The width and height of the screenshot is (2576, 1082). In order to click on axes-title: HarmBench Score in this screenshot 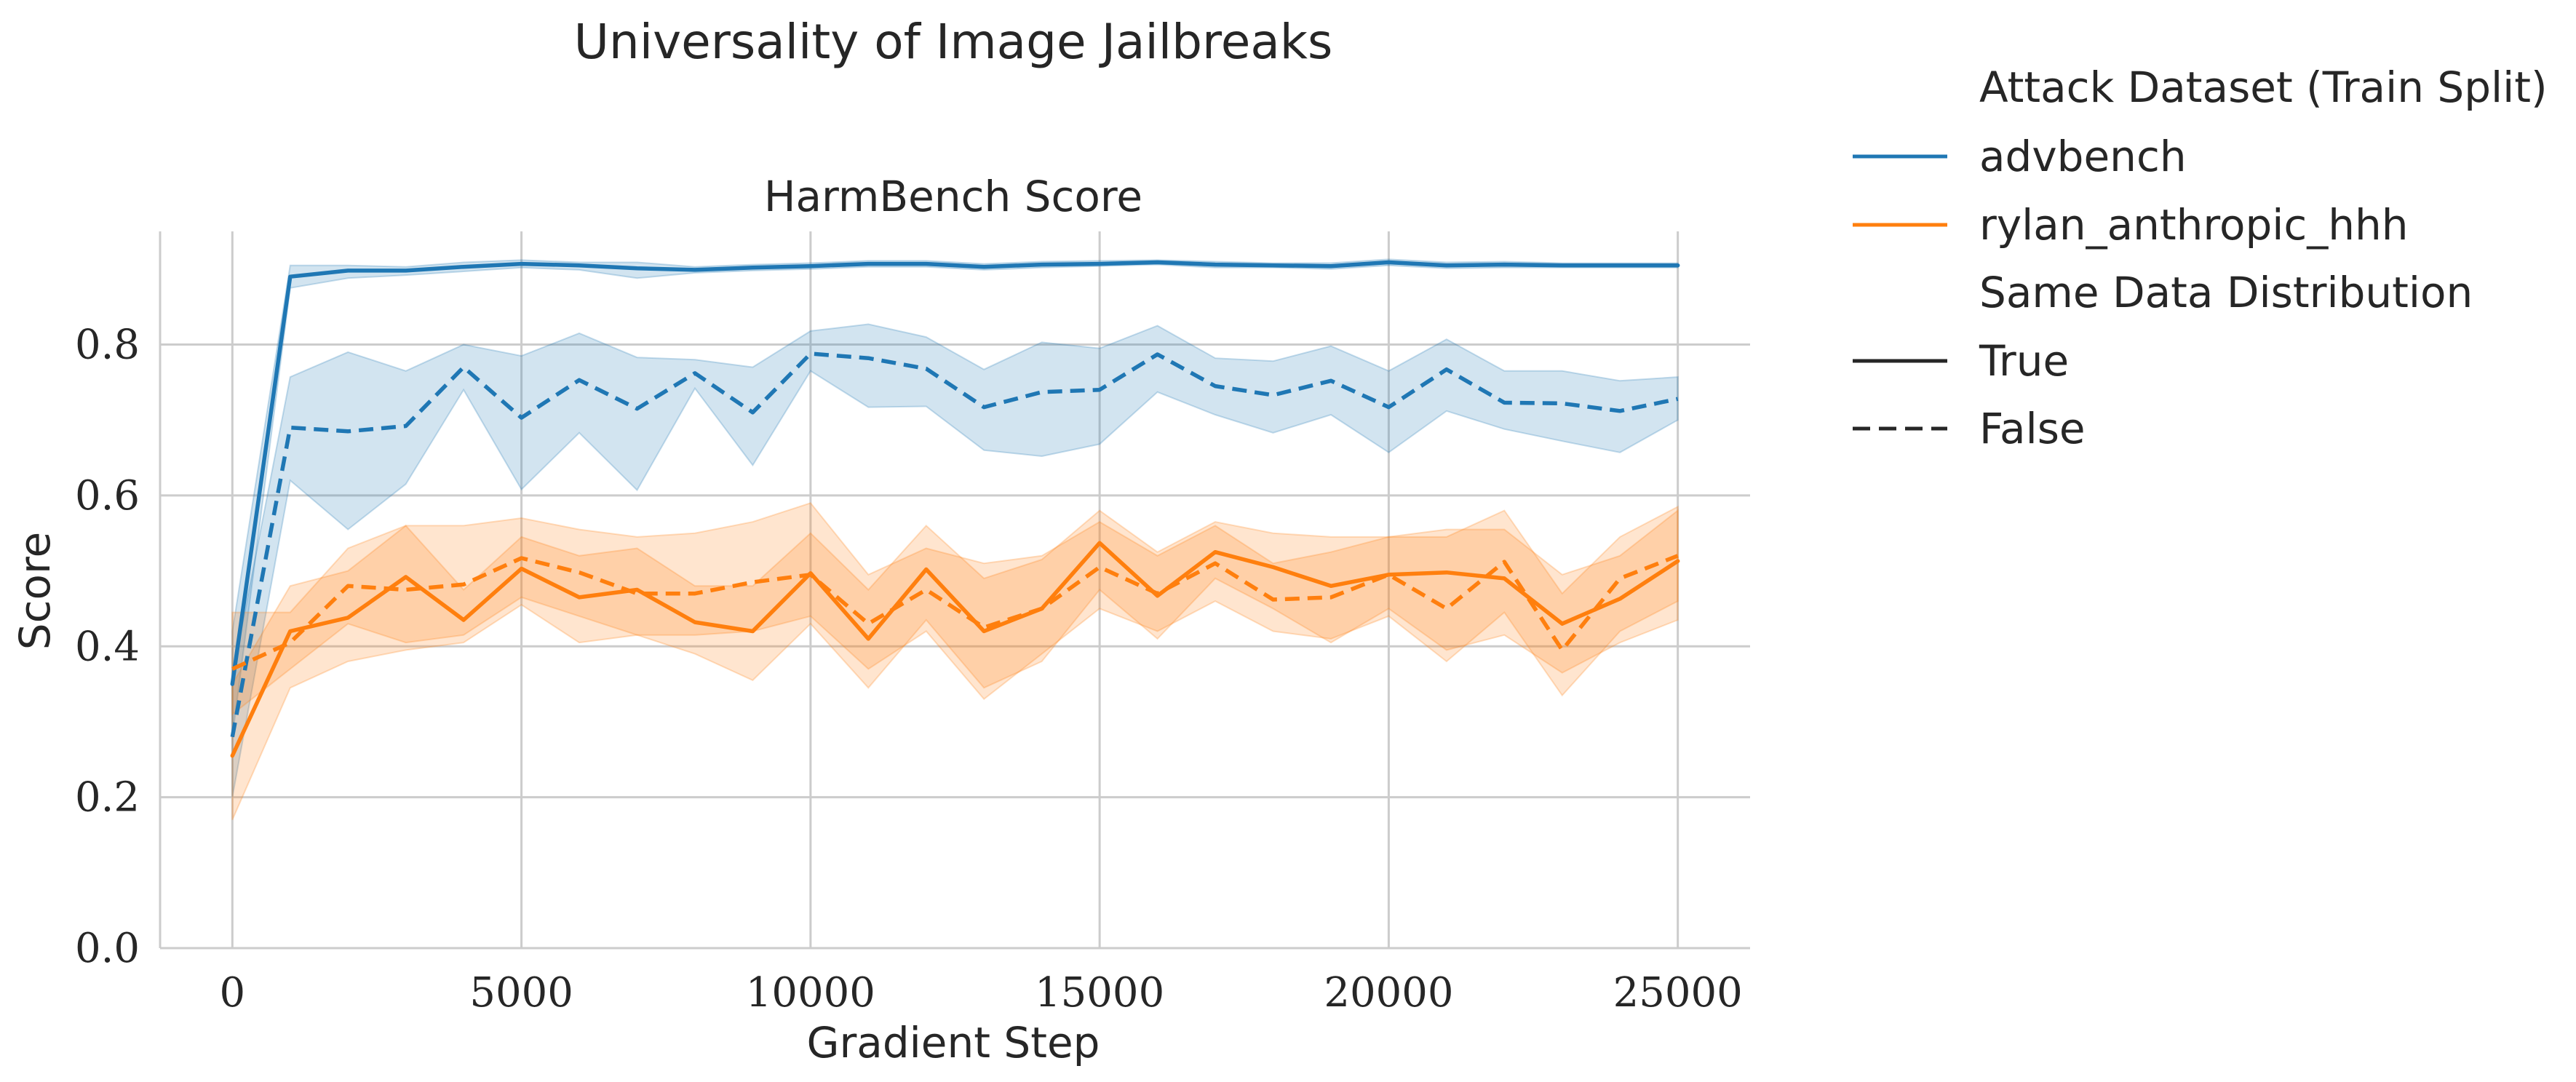, I will do `click(953, 196)`.